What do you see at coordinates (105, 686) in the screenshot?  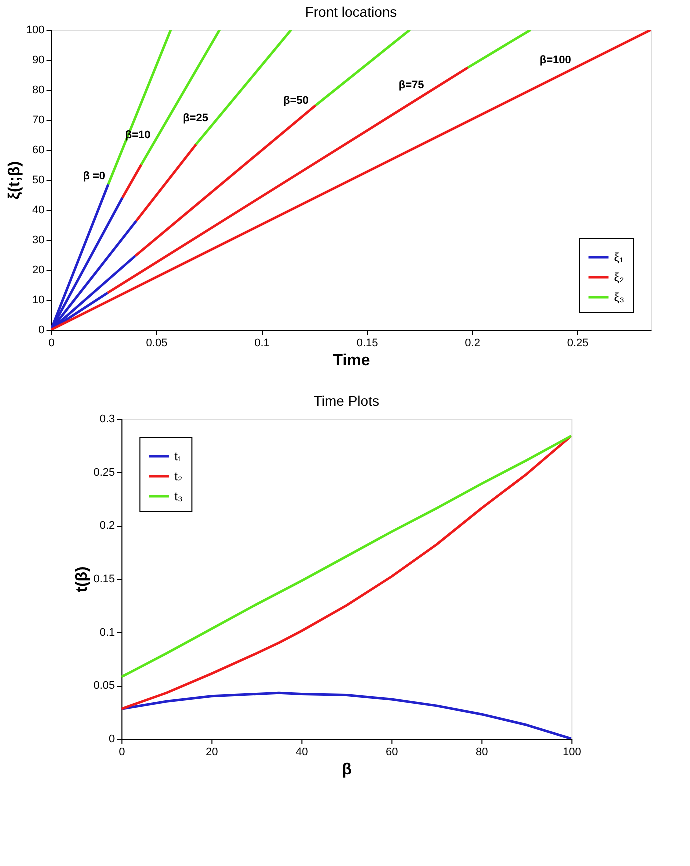 I see `y-tick-label: 0.05` at bounding box center [105, 686].